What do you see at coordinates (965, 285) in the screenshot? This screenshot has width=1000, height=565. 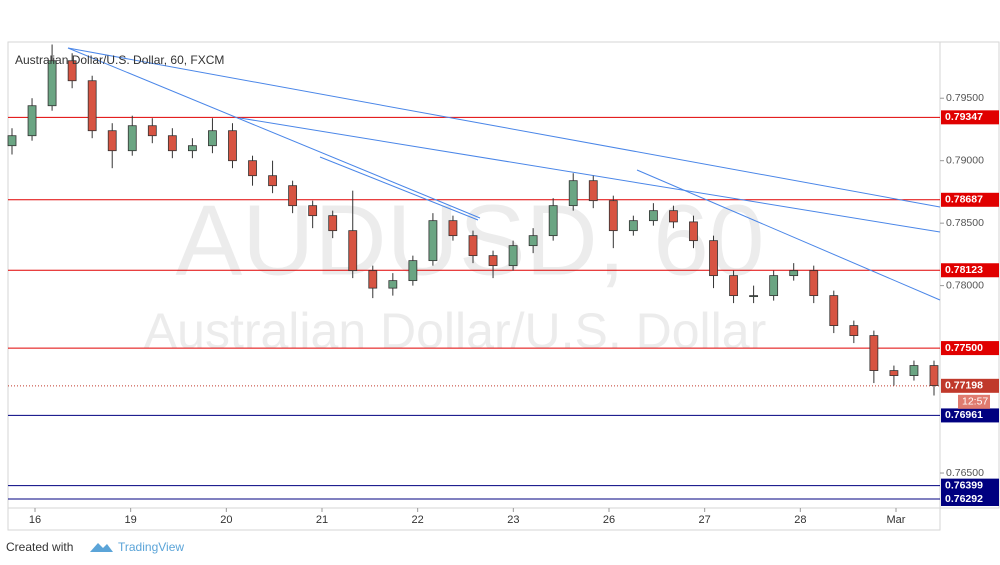 I see `y-tick-label: 0.78000` at bounding box center [965, 285].